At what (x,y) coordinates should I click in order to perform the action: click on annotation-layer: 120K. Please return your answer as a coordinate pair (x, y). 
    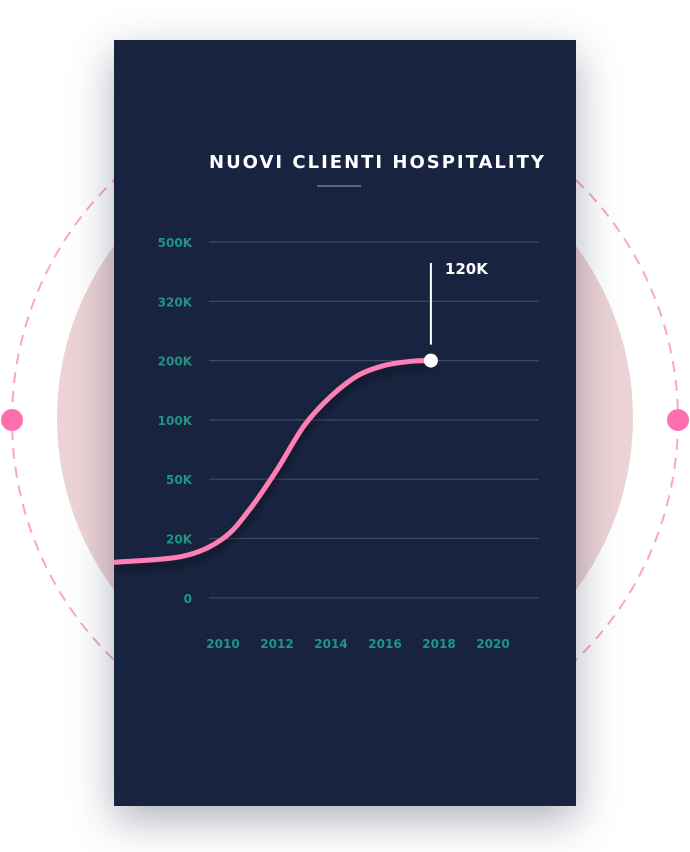
    Looking at the image, I should click on (456, 314).